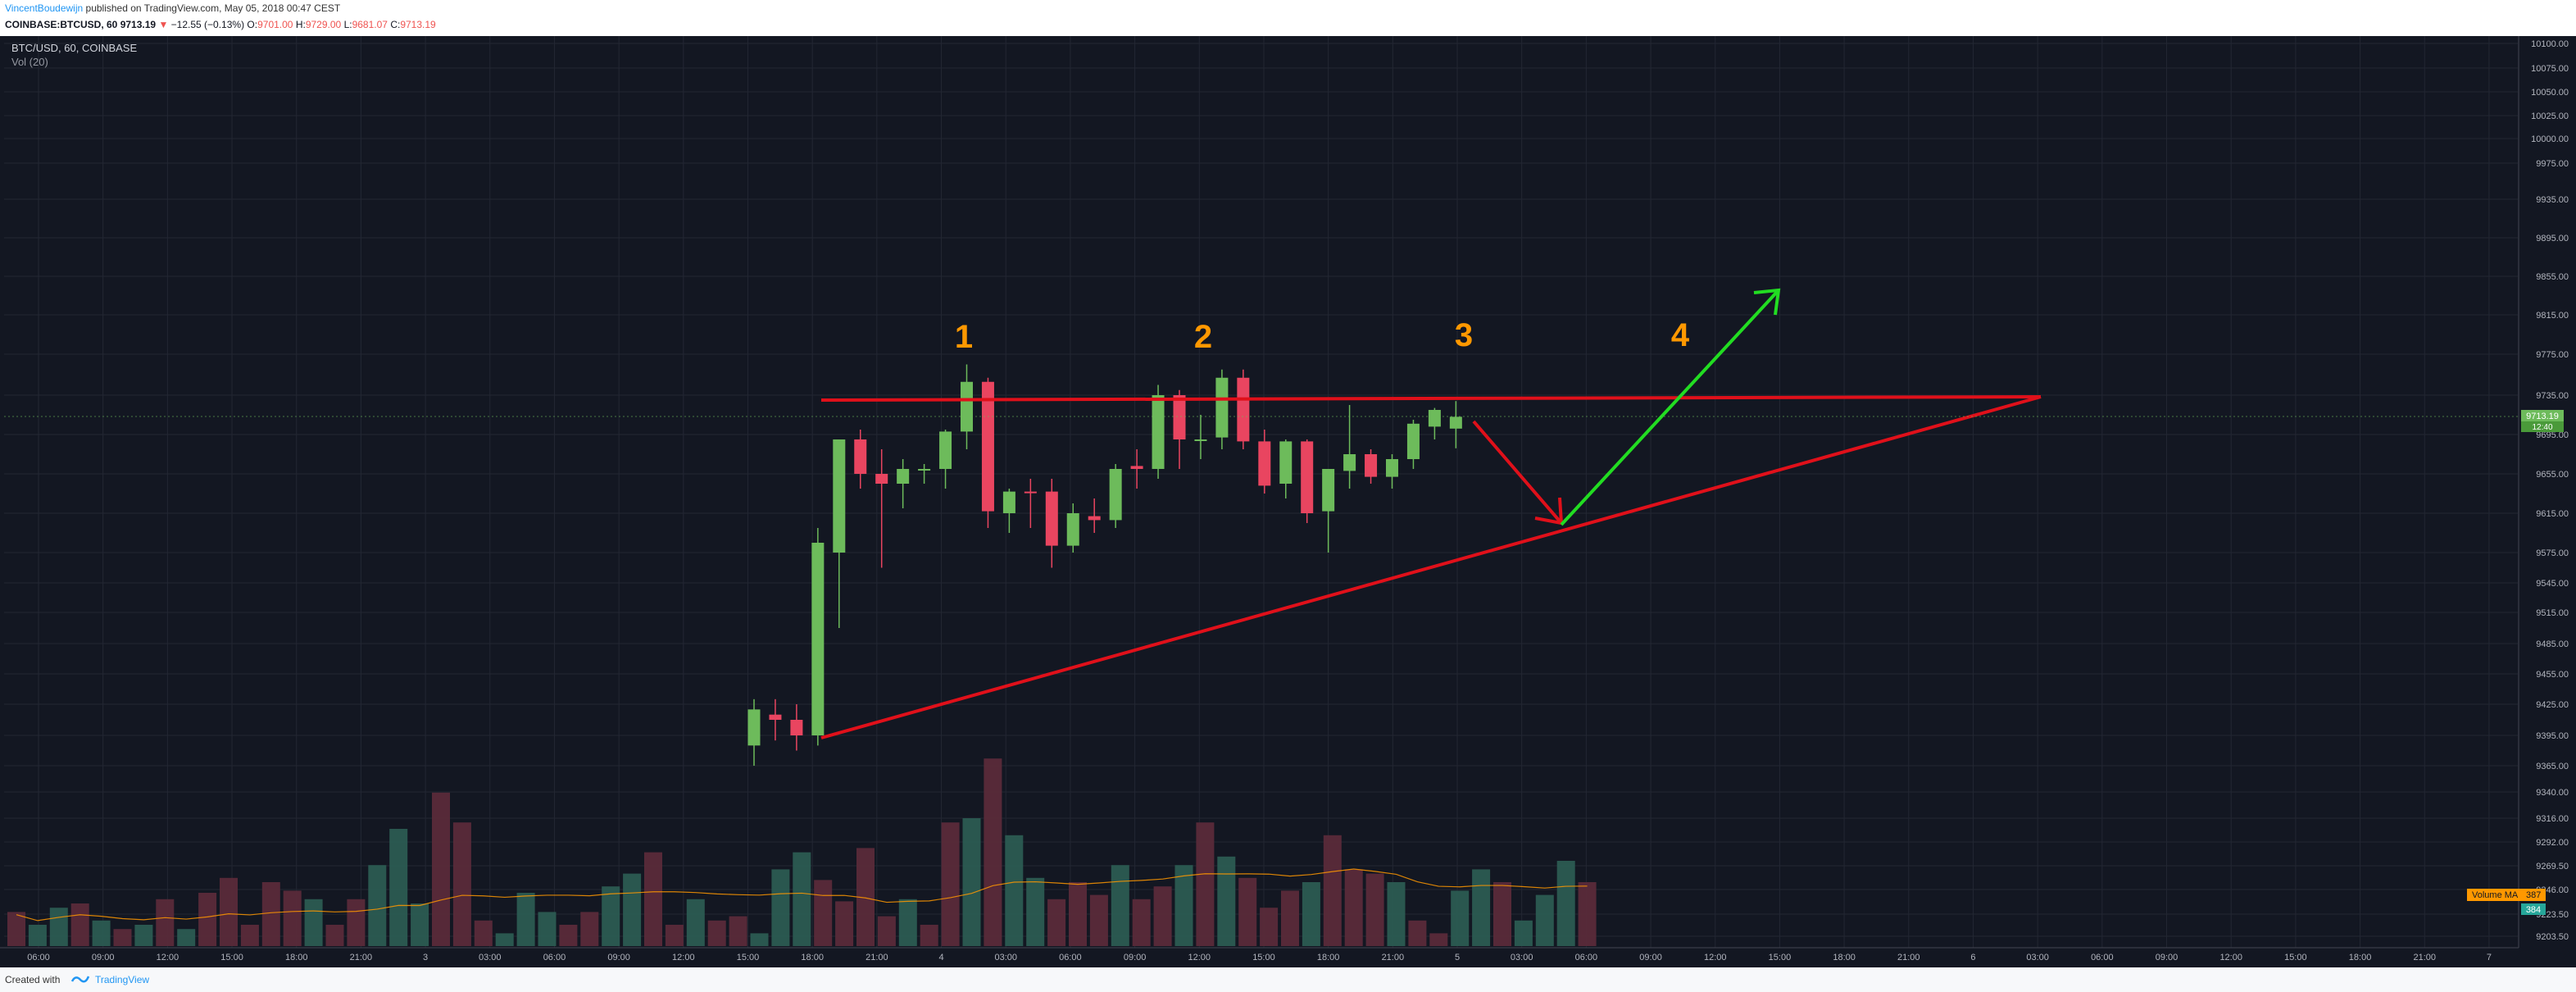  I want to click on time-axis, so click(1288, 957).